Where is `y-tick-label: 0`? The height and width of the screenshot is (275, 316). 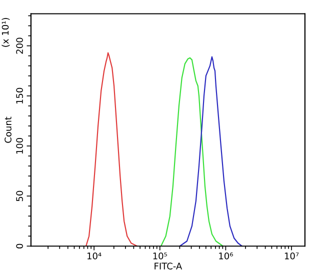
y-tick-label: 0 is located at coordinates (19, 246).